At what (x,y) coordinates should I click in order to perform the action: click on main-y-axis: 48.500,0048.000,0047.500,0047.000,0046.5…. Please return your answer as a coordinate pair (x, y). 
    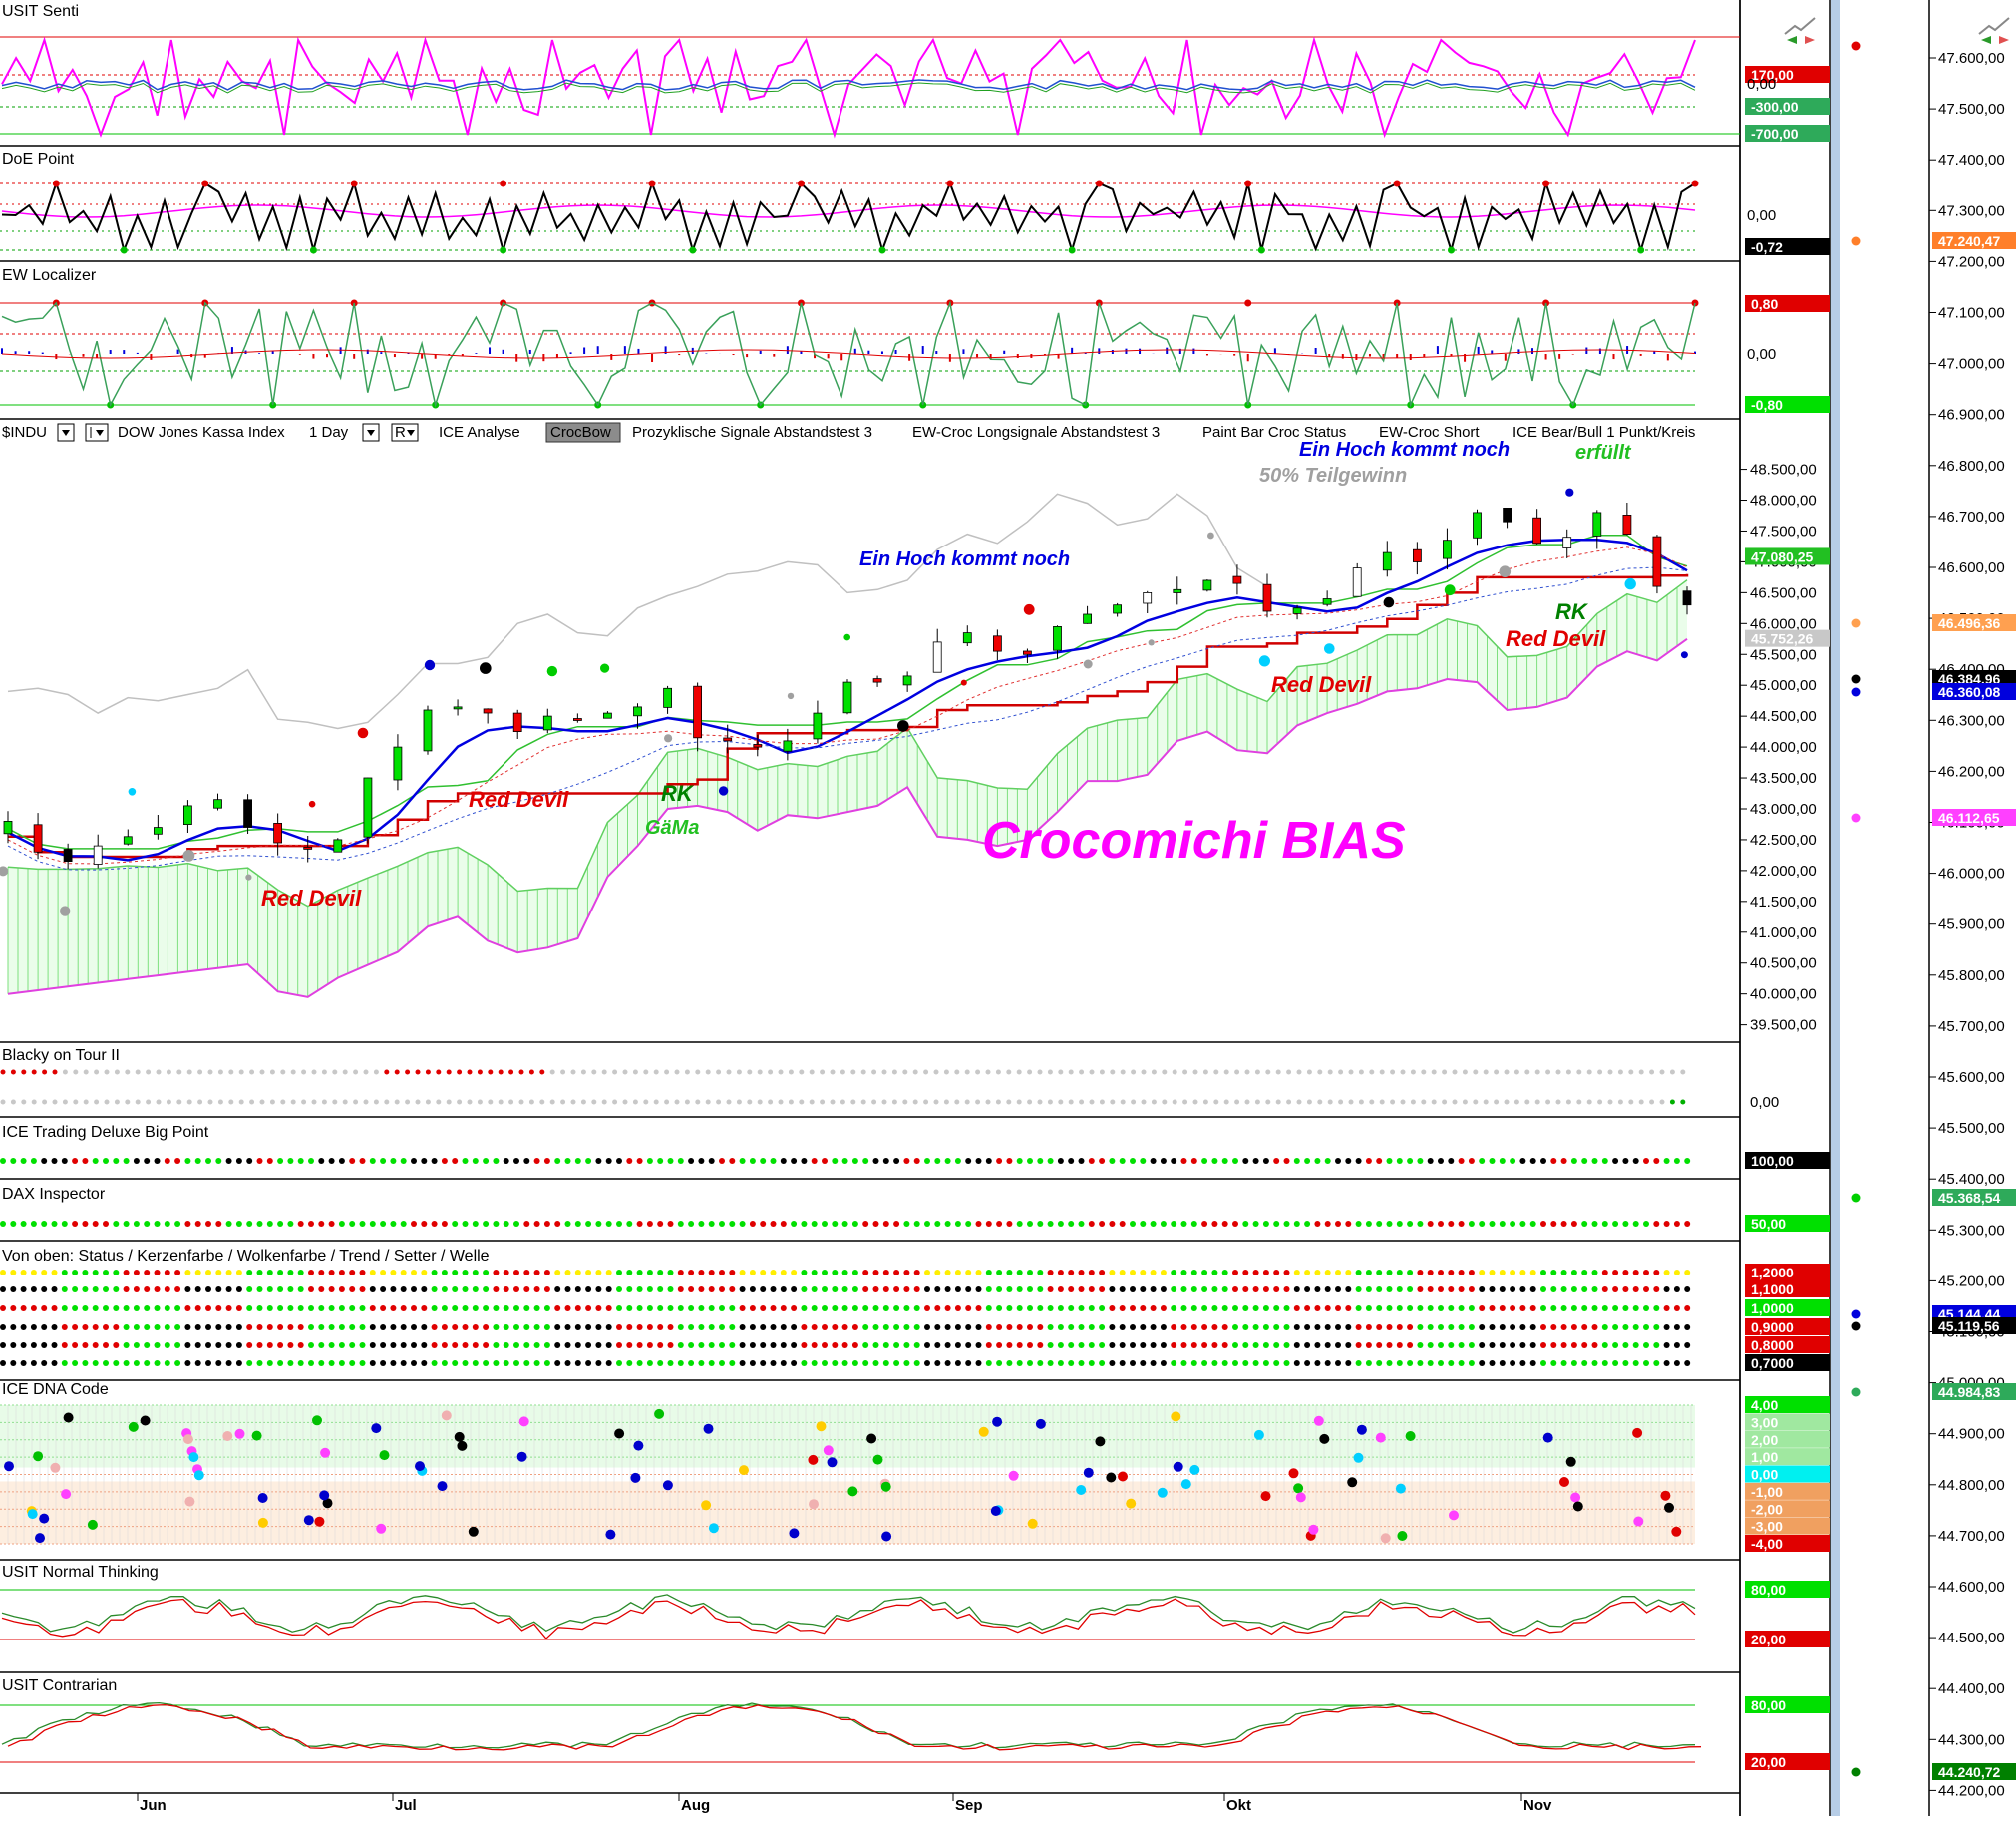
    Looking at the image, I should click on (1778, 748).